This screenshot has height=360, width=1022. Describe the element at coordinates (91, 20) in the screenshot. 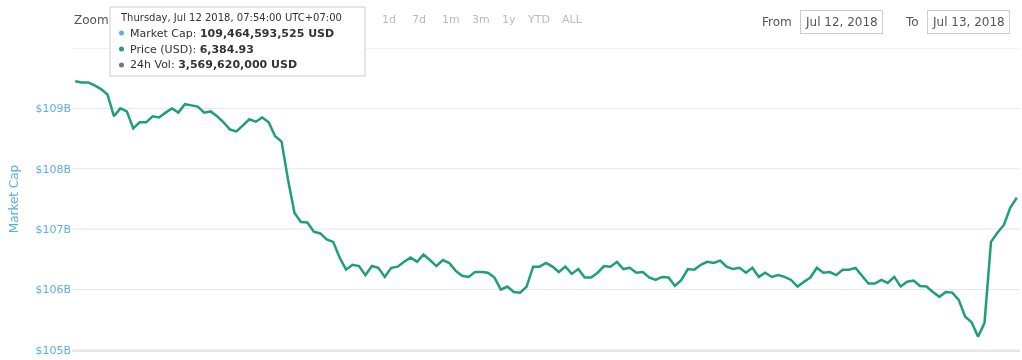

I see `text: Zoom` at that location.